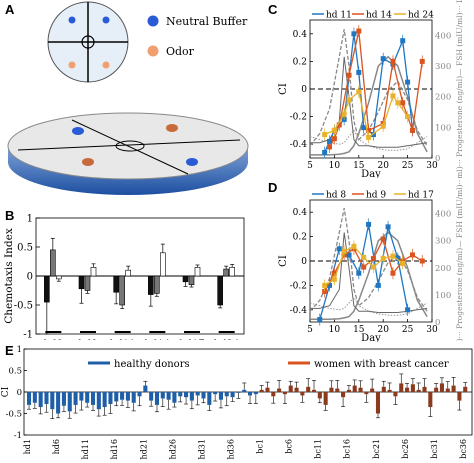 Image resolution: width=474 pixels, height=463 pixels. I want to click on legend-label: hd 24, so click(421, 16).